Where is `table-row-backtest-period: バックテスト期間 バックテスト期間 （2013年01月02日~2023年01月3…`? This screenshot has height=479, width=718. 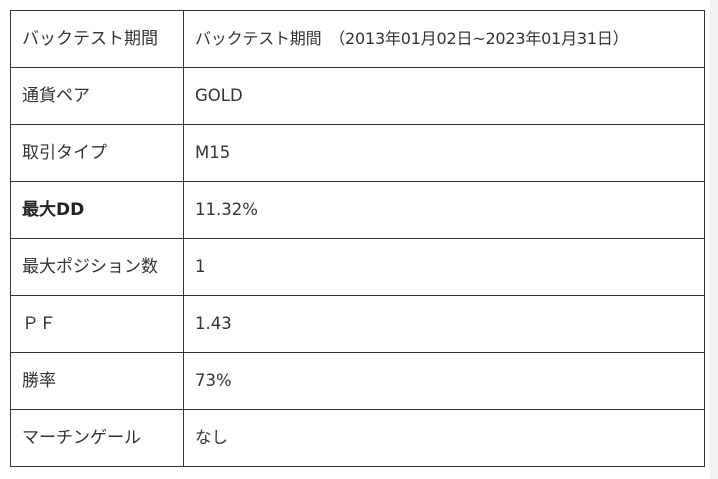 table-row-backtest-period: バックテスト期間 バックテスト期間 （2013年01月02日~2023年01月3… is located at coordinates (357, 39).